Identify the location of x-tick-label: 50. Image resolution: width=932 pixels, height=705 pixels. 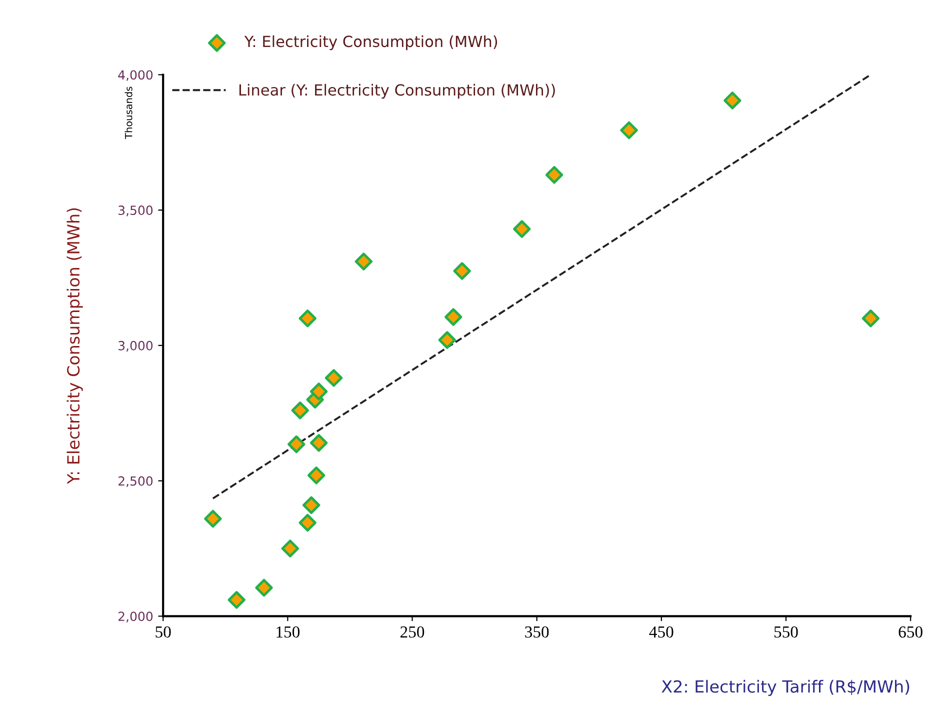
(163, 632).